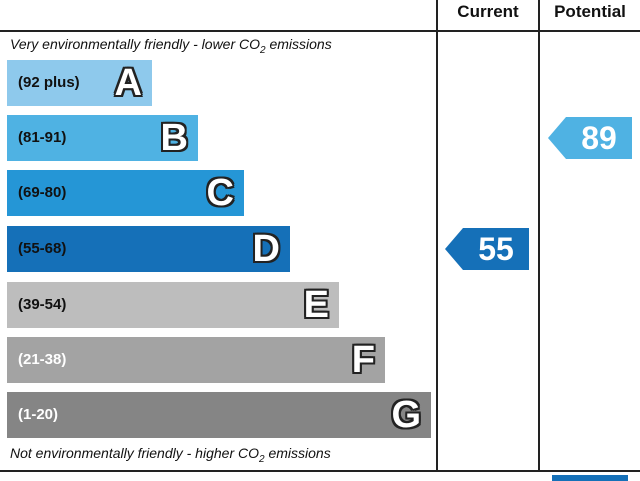  I want to click on column-divider-current, so click(437, 236).